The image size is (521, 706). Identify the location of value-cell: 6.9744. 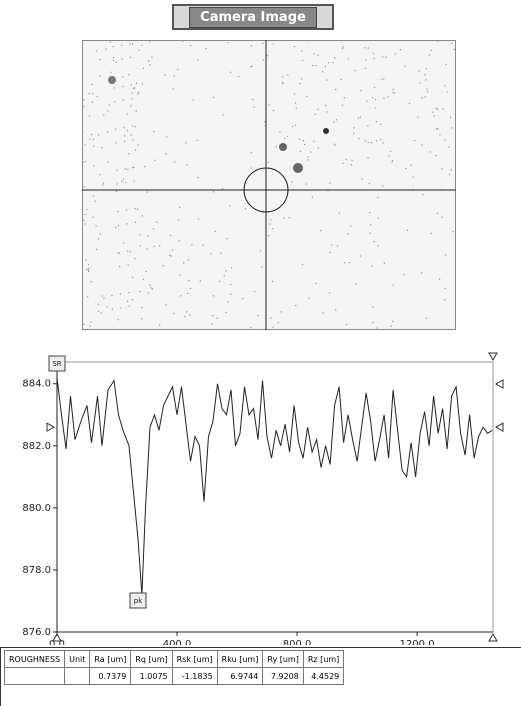
(240, 676).